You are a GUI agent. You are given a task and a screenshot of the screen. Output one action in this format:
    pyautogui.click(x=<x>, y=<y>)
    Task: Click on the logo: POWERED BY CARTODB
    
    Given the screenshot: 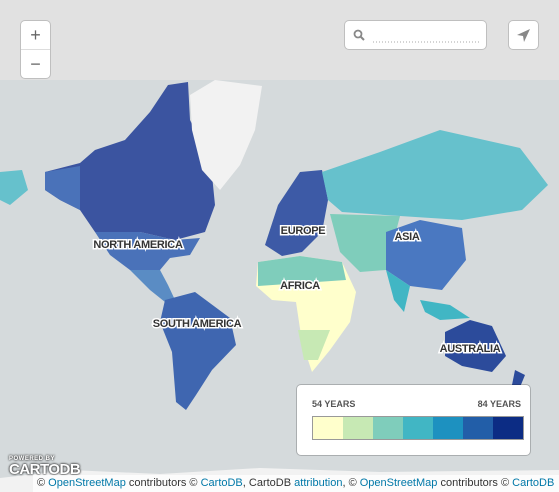 What is the action you would take?
    pyautogui.click(x=45, y=467)
    